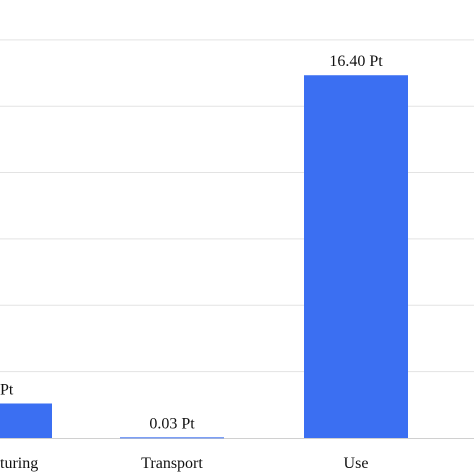 The width and height of the screenshot is (474, 474). Describe the element at coordinates (172, 423) in the screenshot. I see `data-label-transport: 0.03 Pt` at that location.